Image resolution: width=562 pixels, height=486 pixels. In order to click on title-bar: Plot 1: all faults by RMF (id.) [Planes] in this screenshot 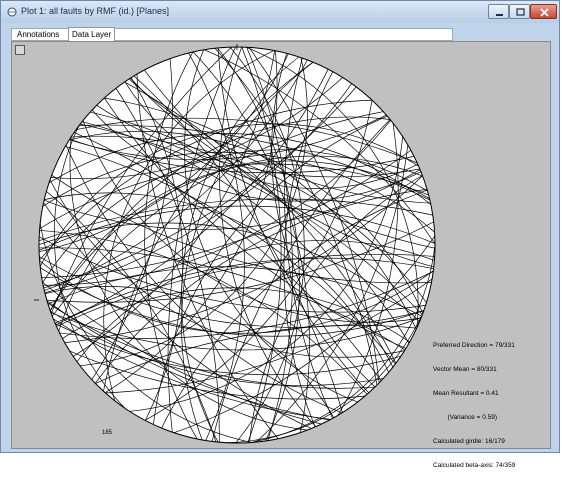, I will do `click(280, 12)`.